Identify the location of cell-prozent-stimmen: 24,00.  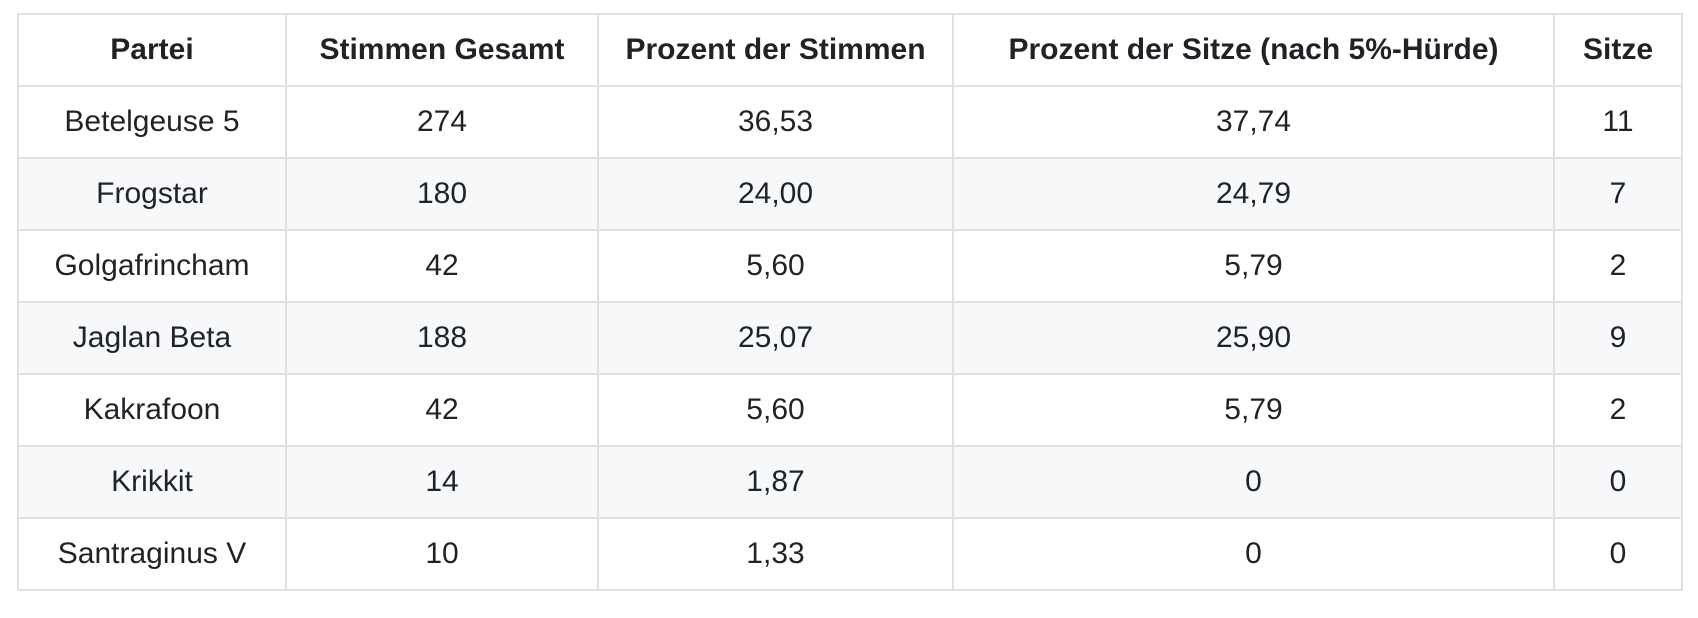
(775, 194).